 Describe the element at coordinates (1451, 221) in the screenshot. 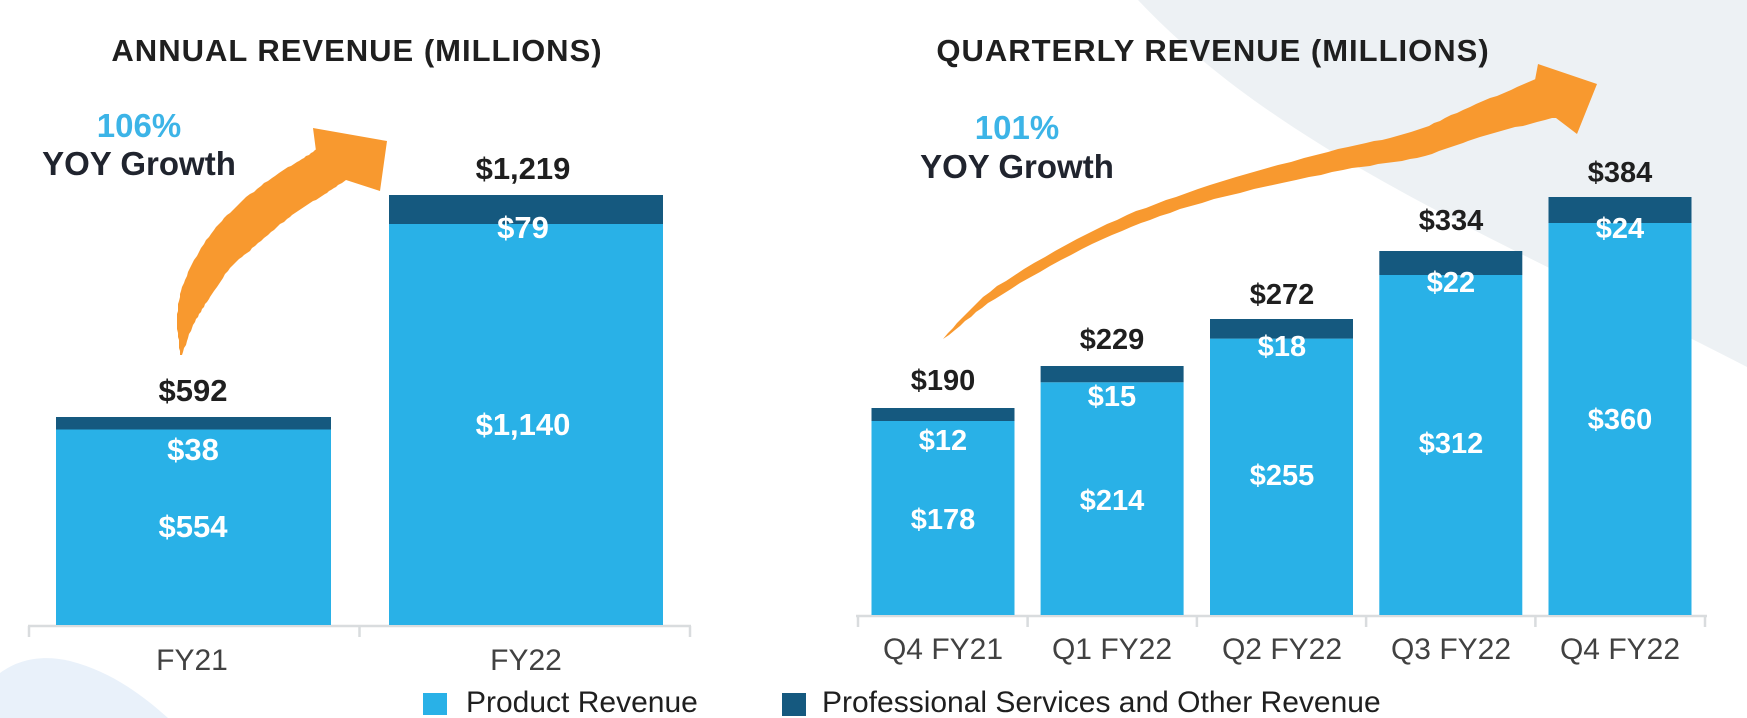

I see `svg-text: $334` at that location.